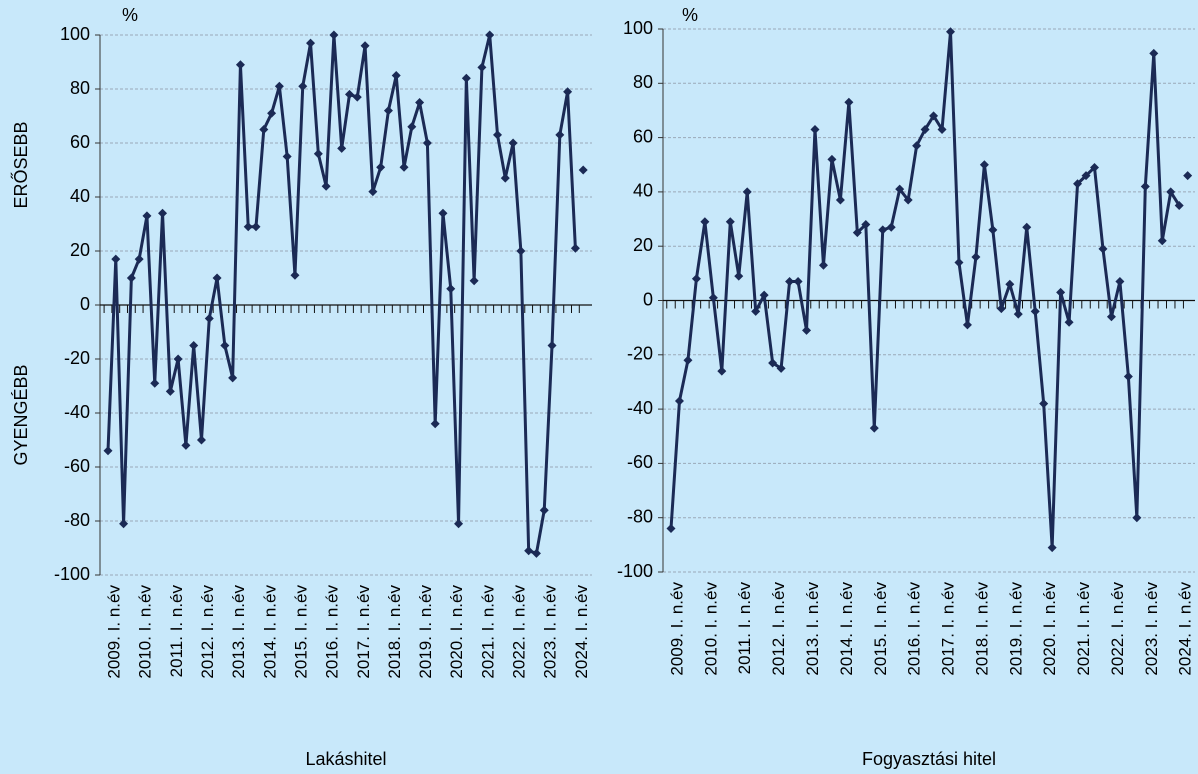 This screenshot has width=1198, height=774. I want to click on x-tick-label: 2021. I. n.év, so click(487, 632).